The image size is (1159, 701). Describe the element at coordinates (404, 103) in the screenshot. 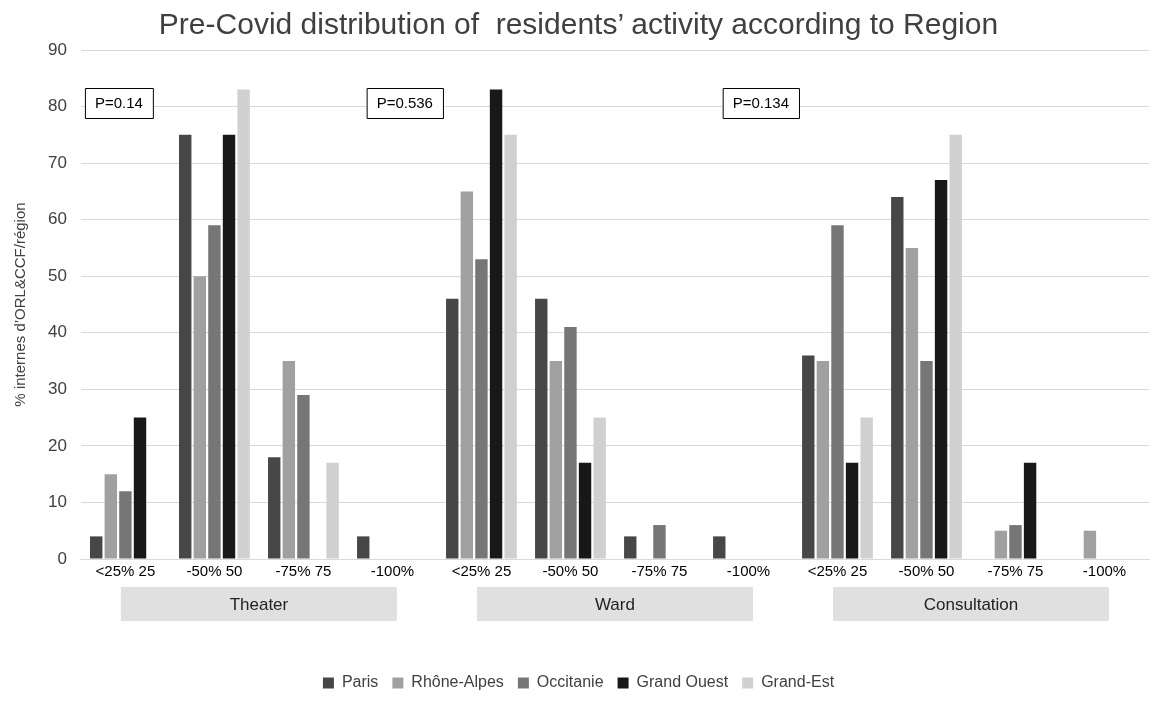

I see `annotation: P=0.536` at that location.